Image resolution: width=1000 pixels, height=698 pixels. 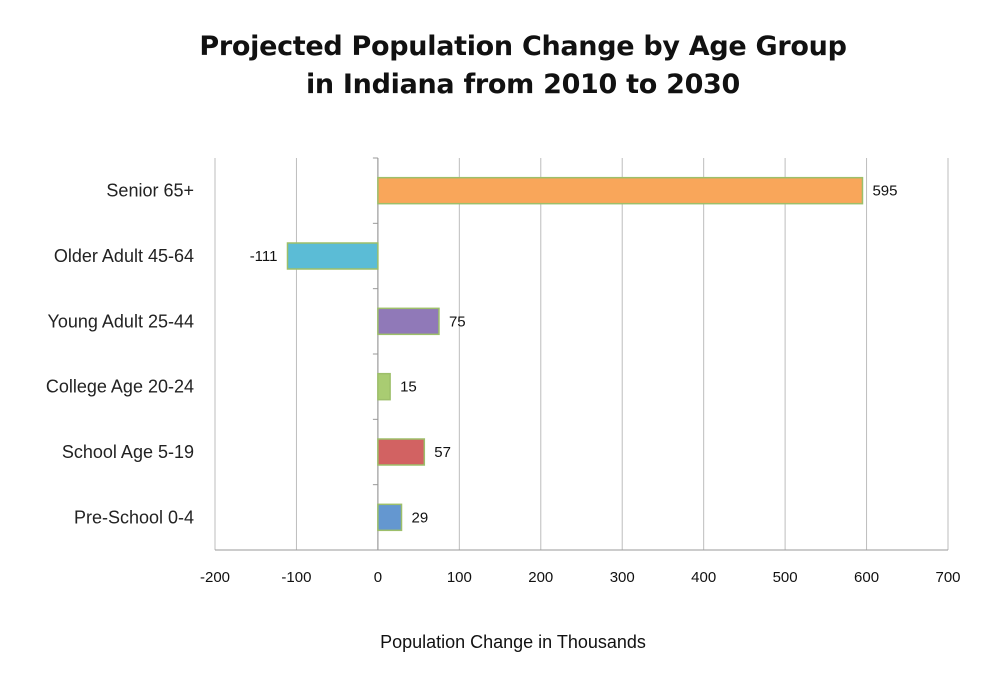 I want to click on x-tick-label: -100, so click(x=296, y=577).